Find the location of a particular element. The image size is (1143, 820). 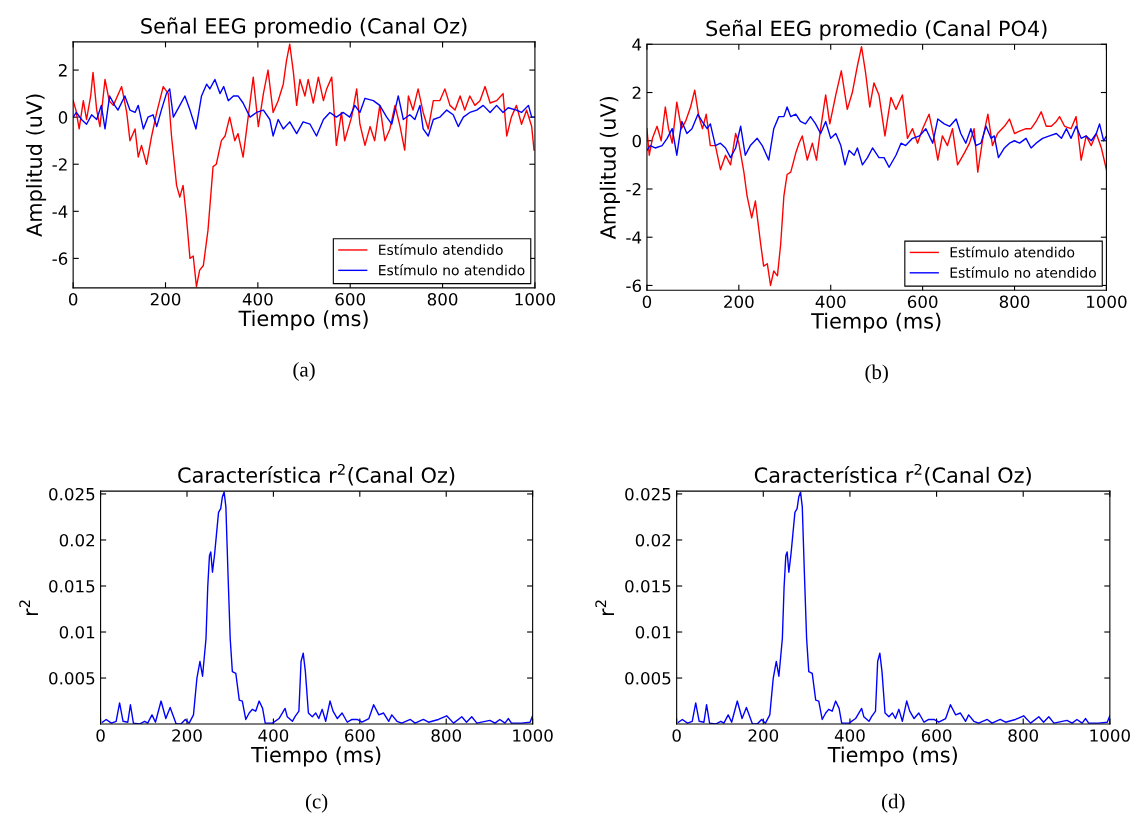

y-tick-label: 4 is located at coordinates (637, 44).